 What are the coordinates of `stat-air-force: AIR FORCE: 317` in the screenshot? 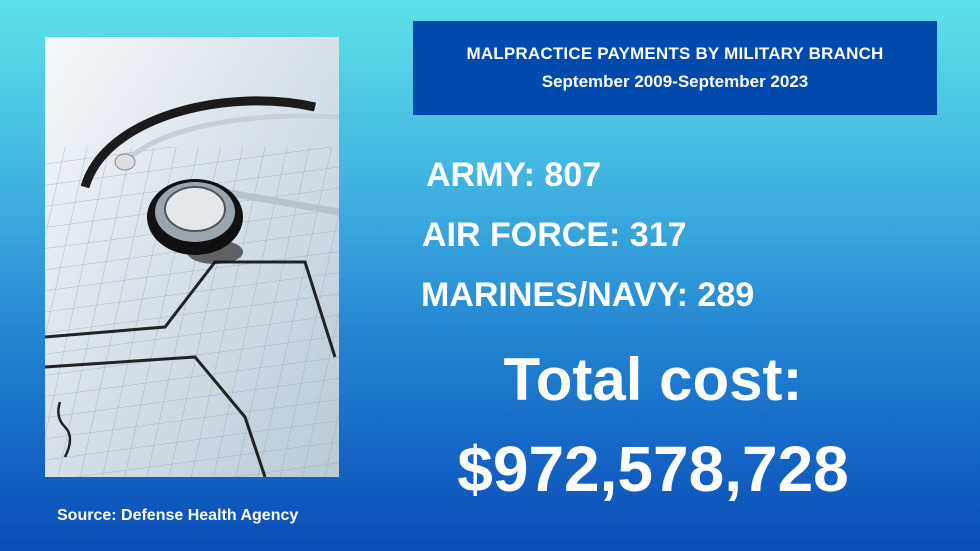 It's located at (554, 235).